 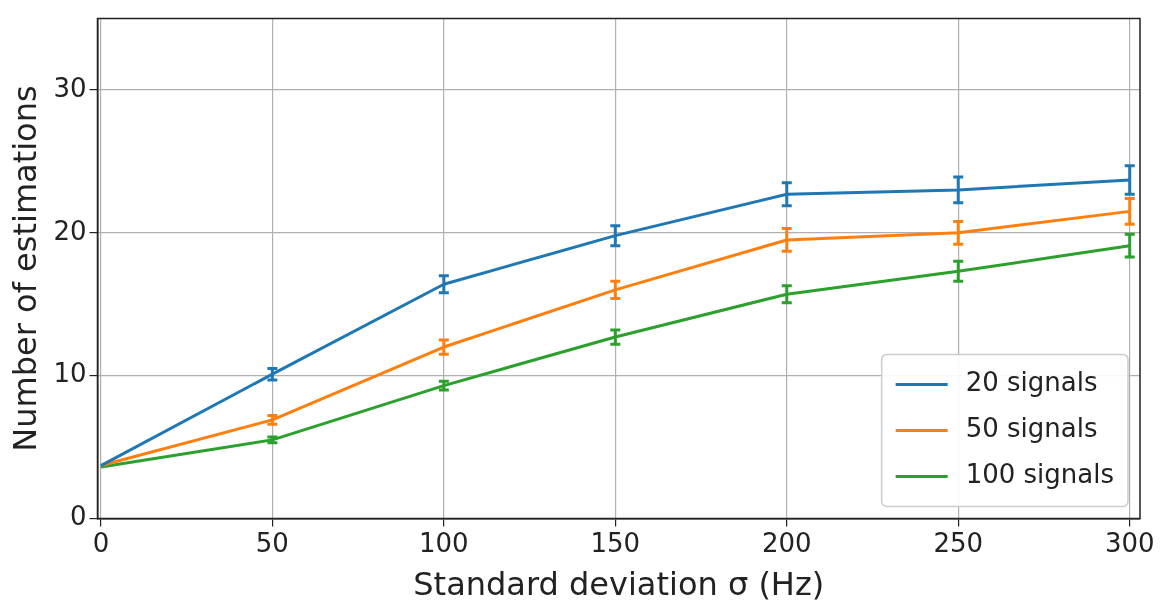 What do you see at coordinates (1031, 382) in the screenshot?
I see `legend-label: 20 signals` at bounding box center [1031, 382].